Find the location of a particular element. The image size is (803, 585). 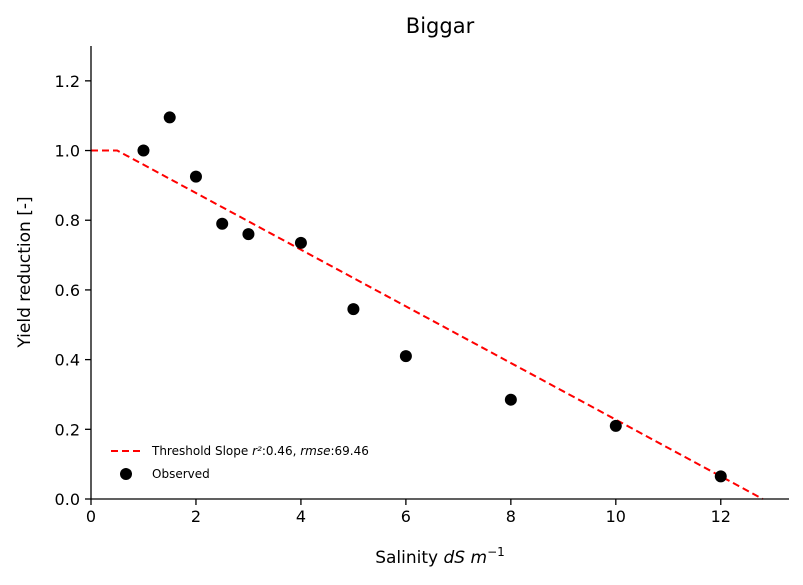

legend-label-rmse: rmse is located at coordinates (315, 451).